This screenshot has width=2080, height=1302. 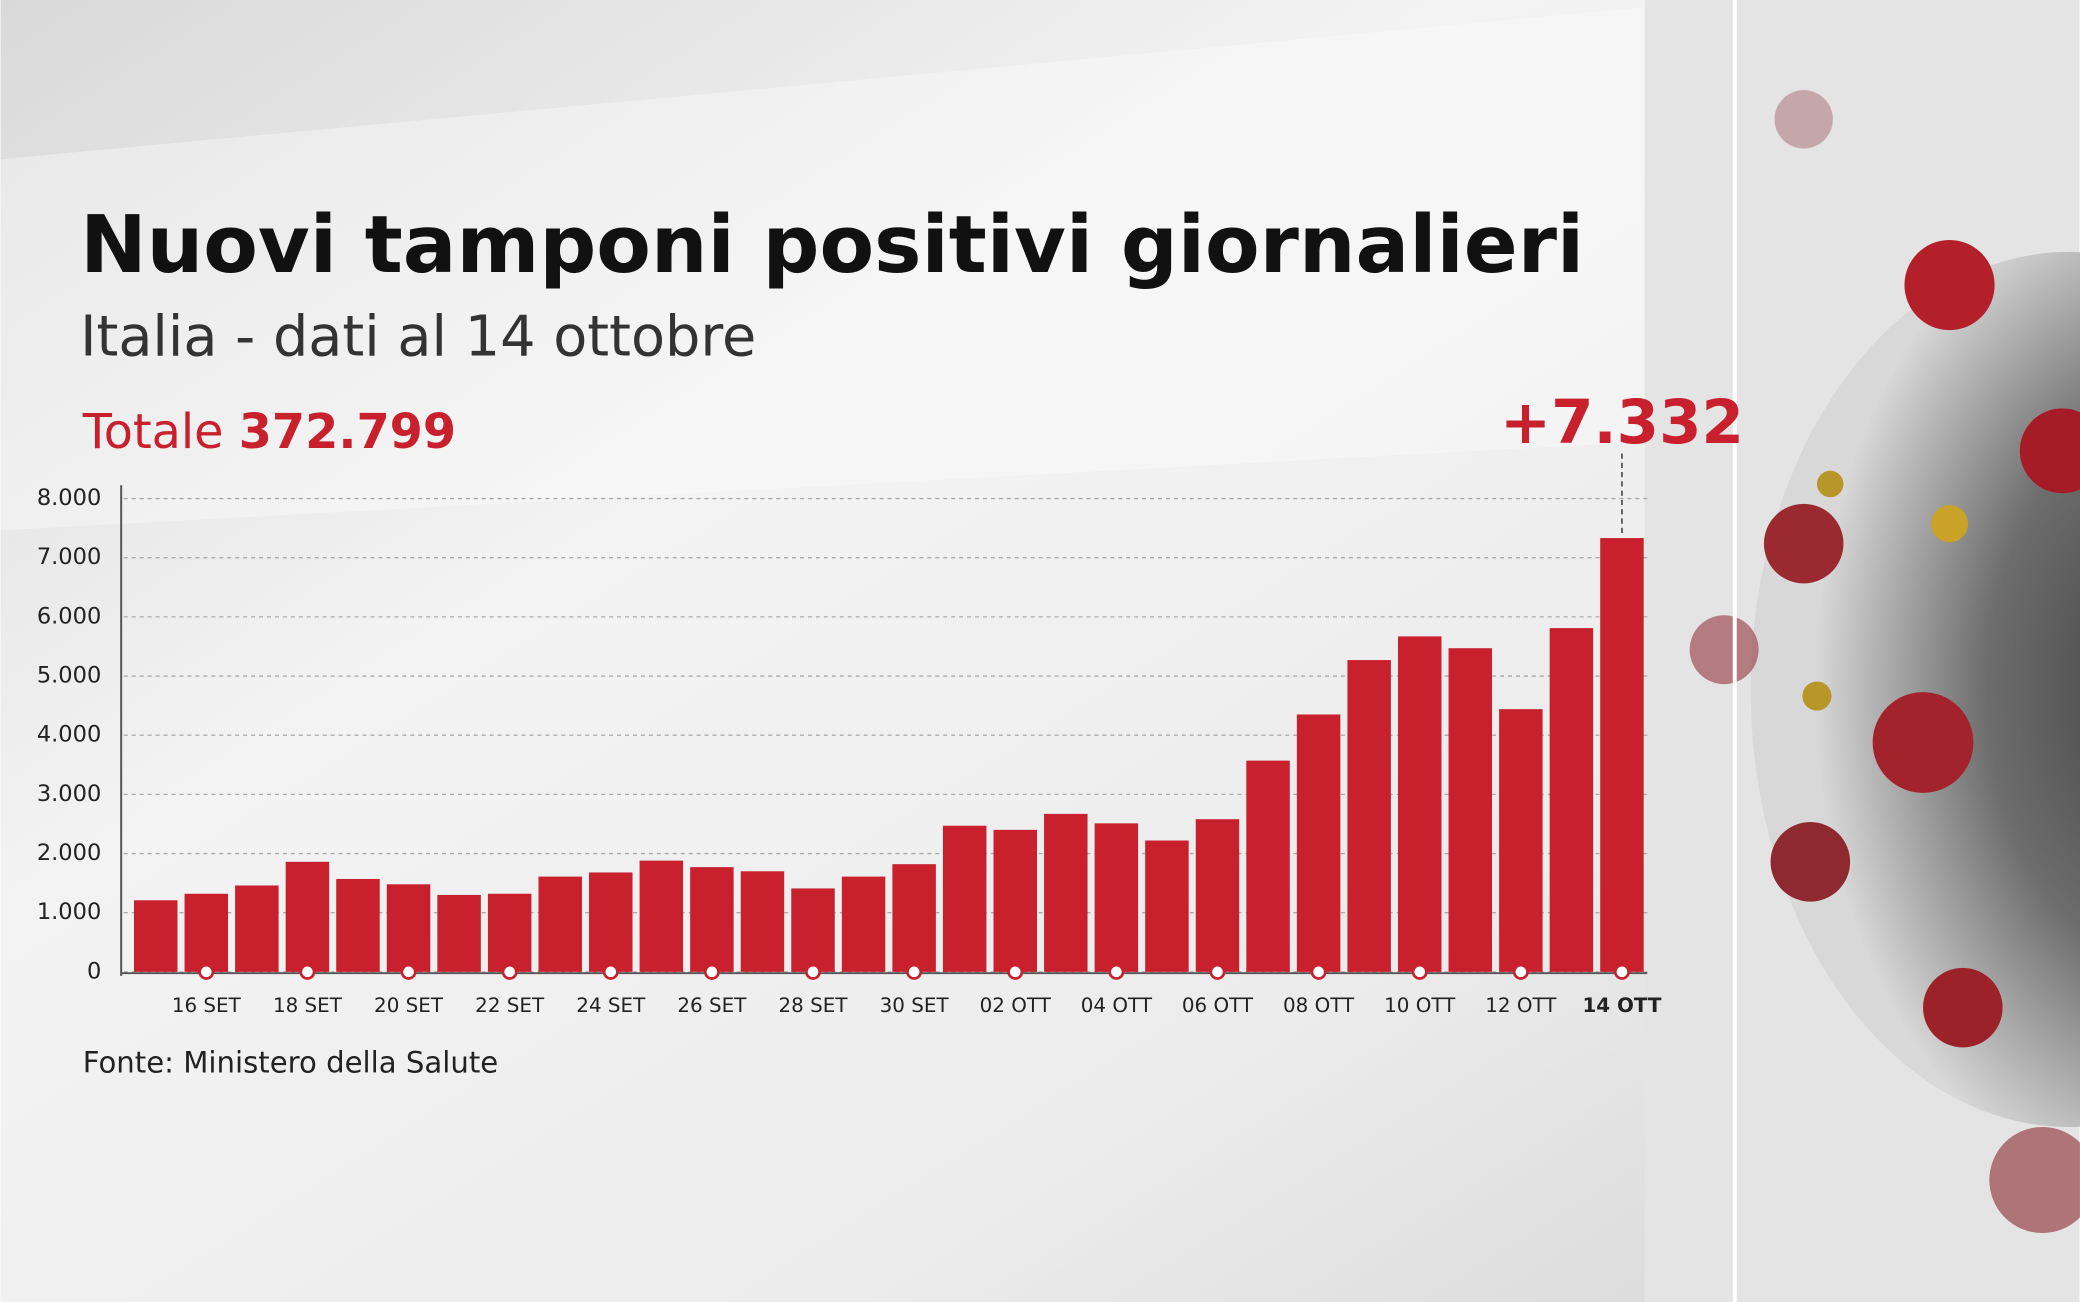 I want to click on x-tick-label: 04 OTT, so click(x=1117, y=1005).